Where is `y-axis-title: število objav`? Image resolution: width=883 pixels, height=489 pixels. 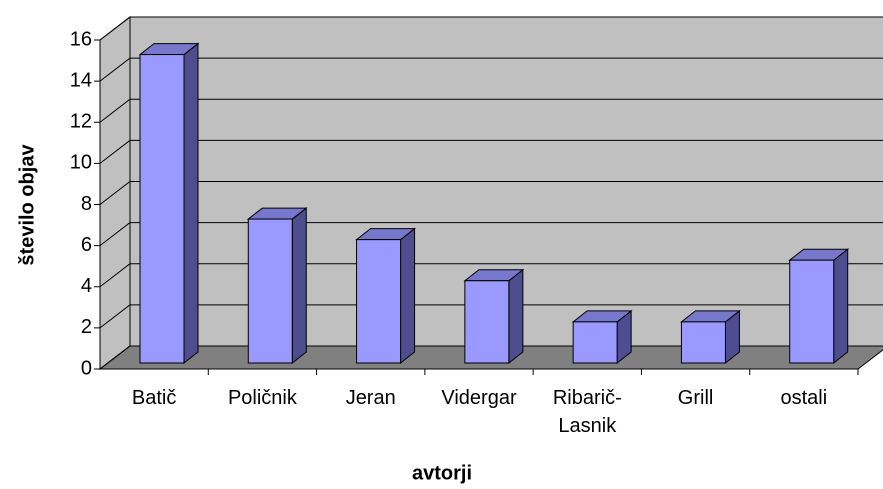
y-axis-title: število objav is located at coordinates (27, 205).